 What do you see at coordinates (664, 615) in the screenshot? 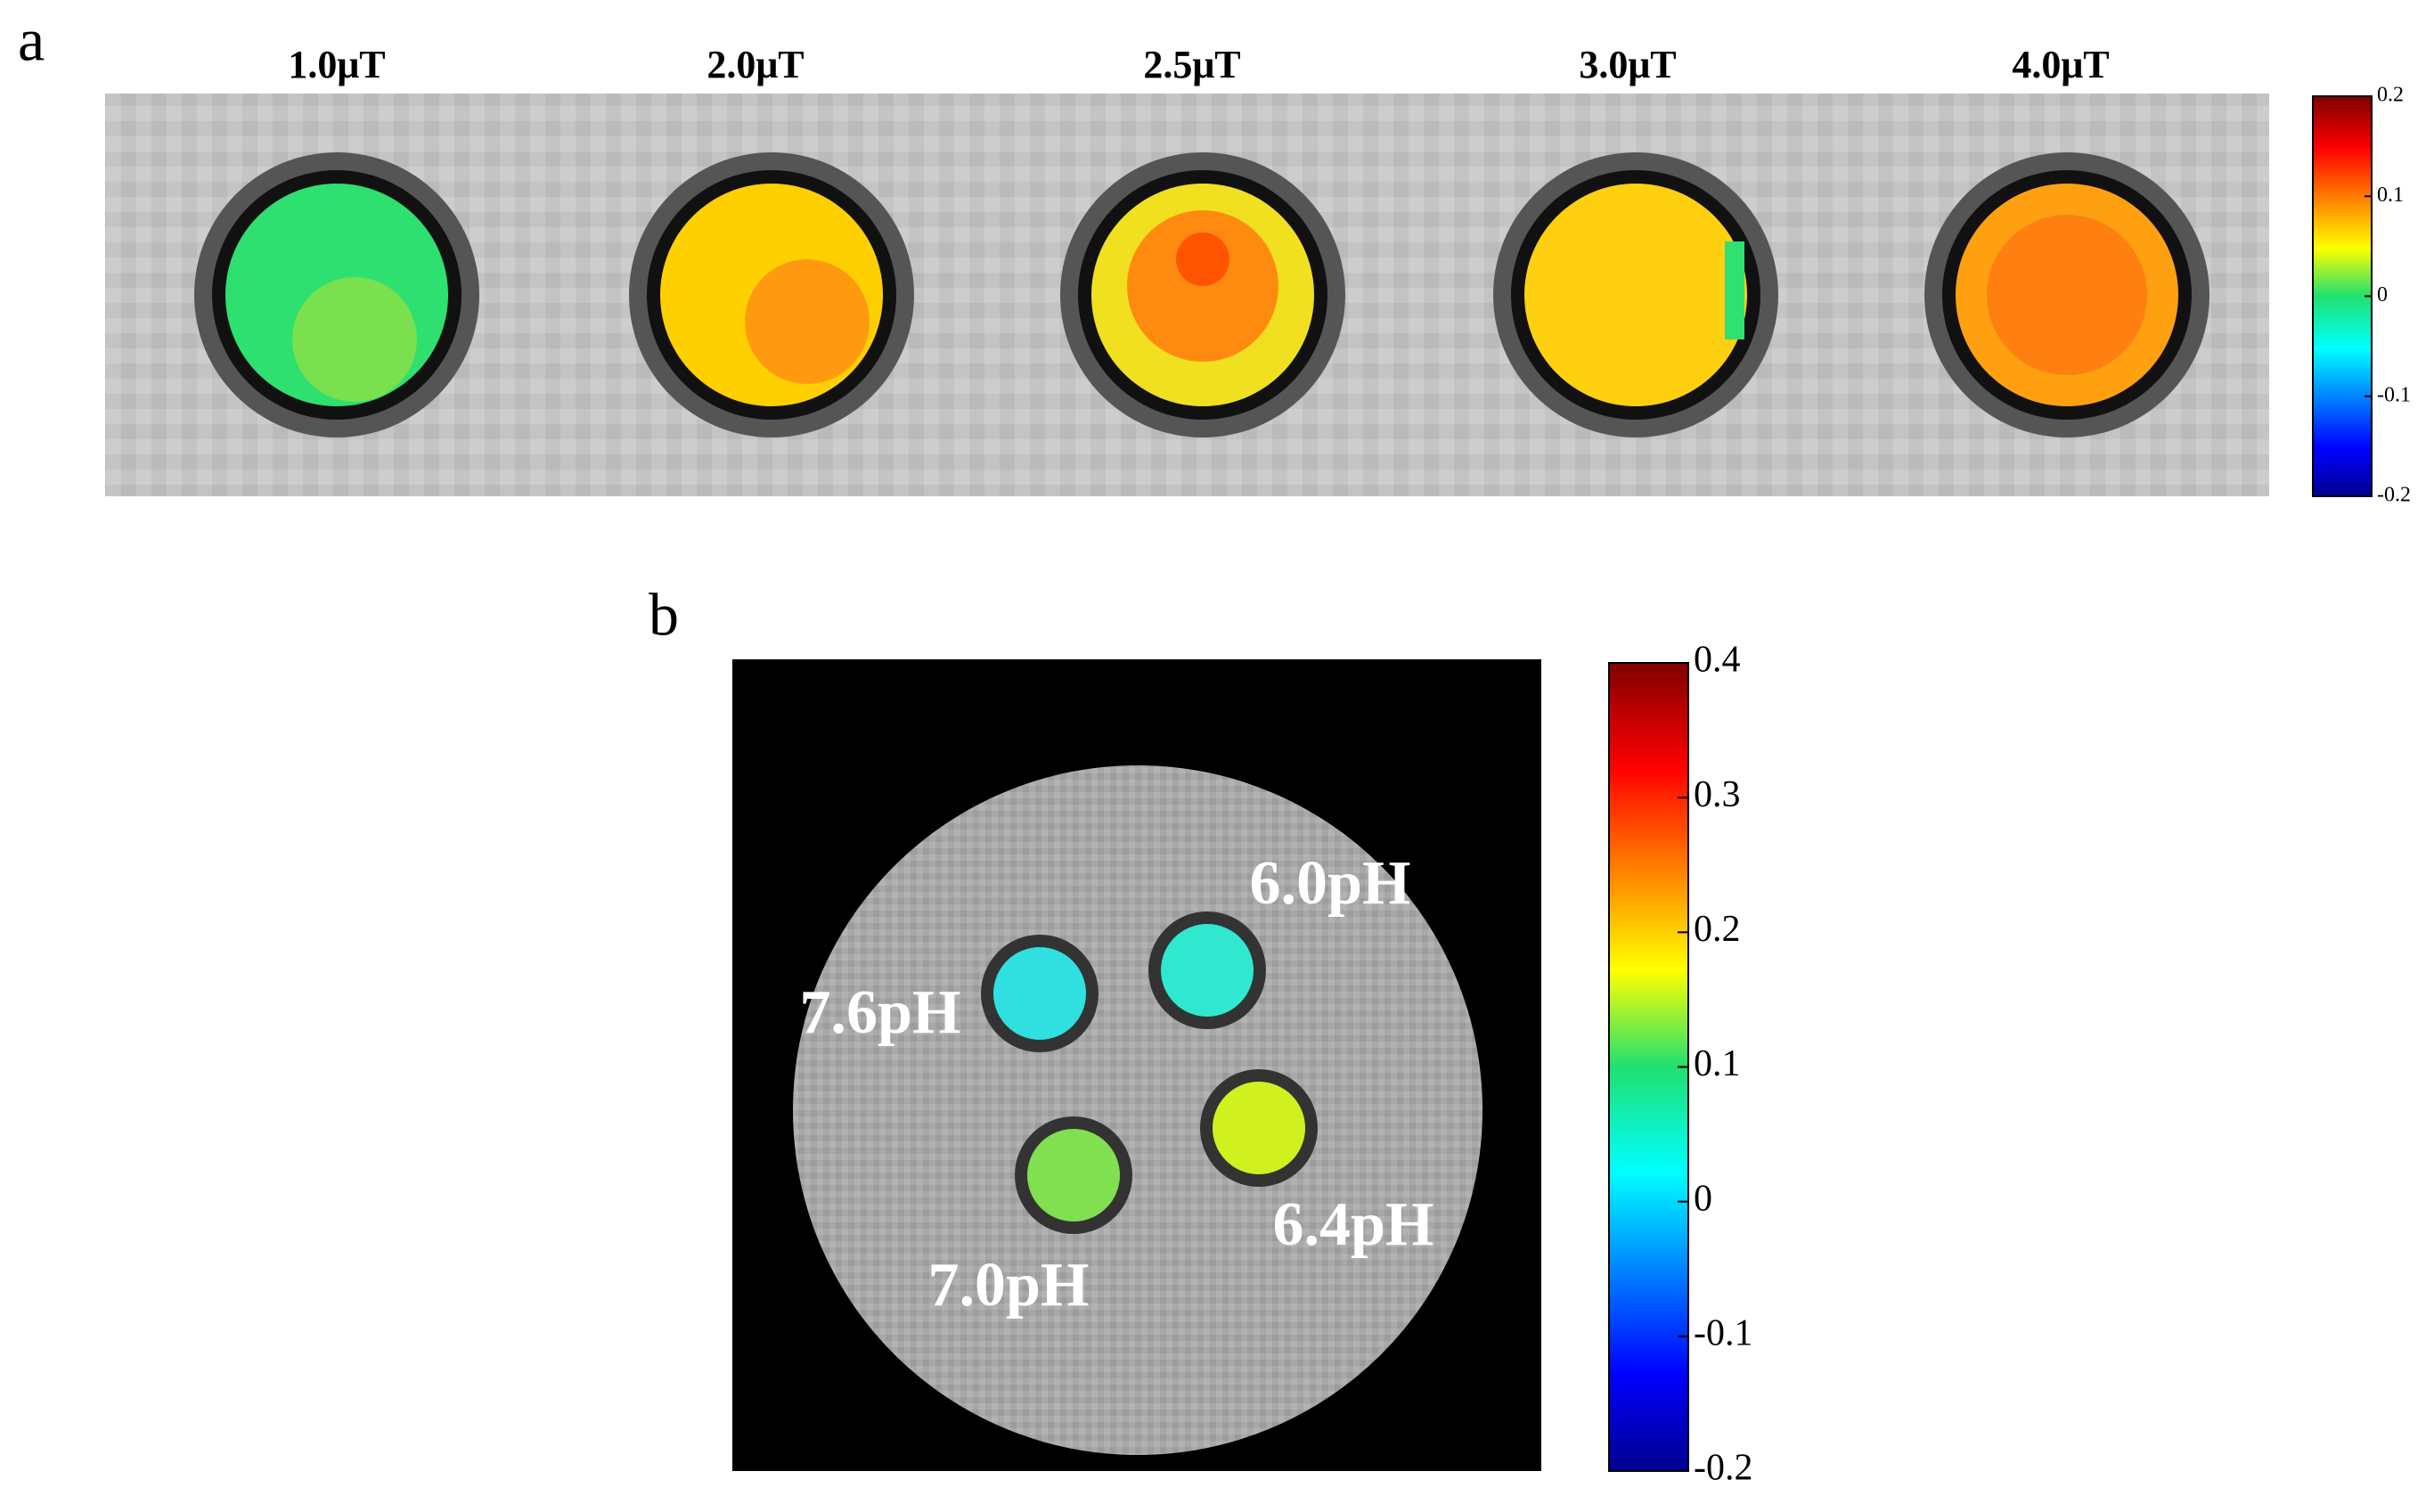
I see `panel-label: b` at bounding box center [664, 615].